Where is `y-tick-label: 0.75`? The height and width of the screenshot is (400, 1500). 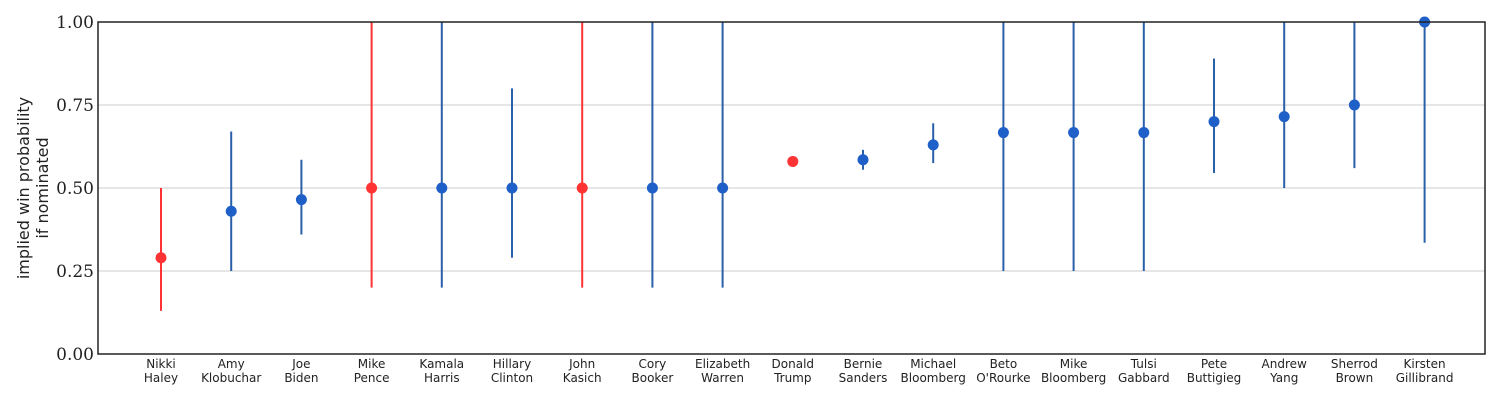 y-tick-label: 0.75 is located at coordinates (75, 106).